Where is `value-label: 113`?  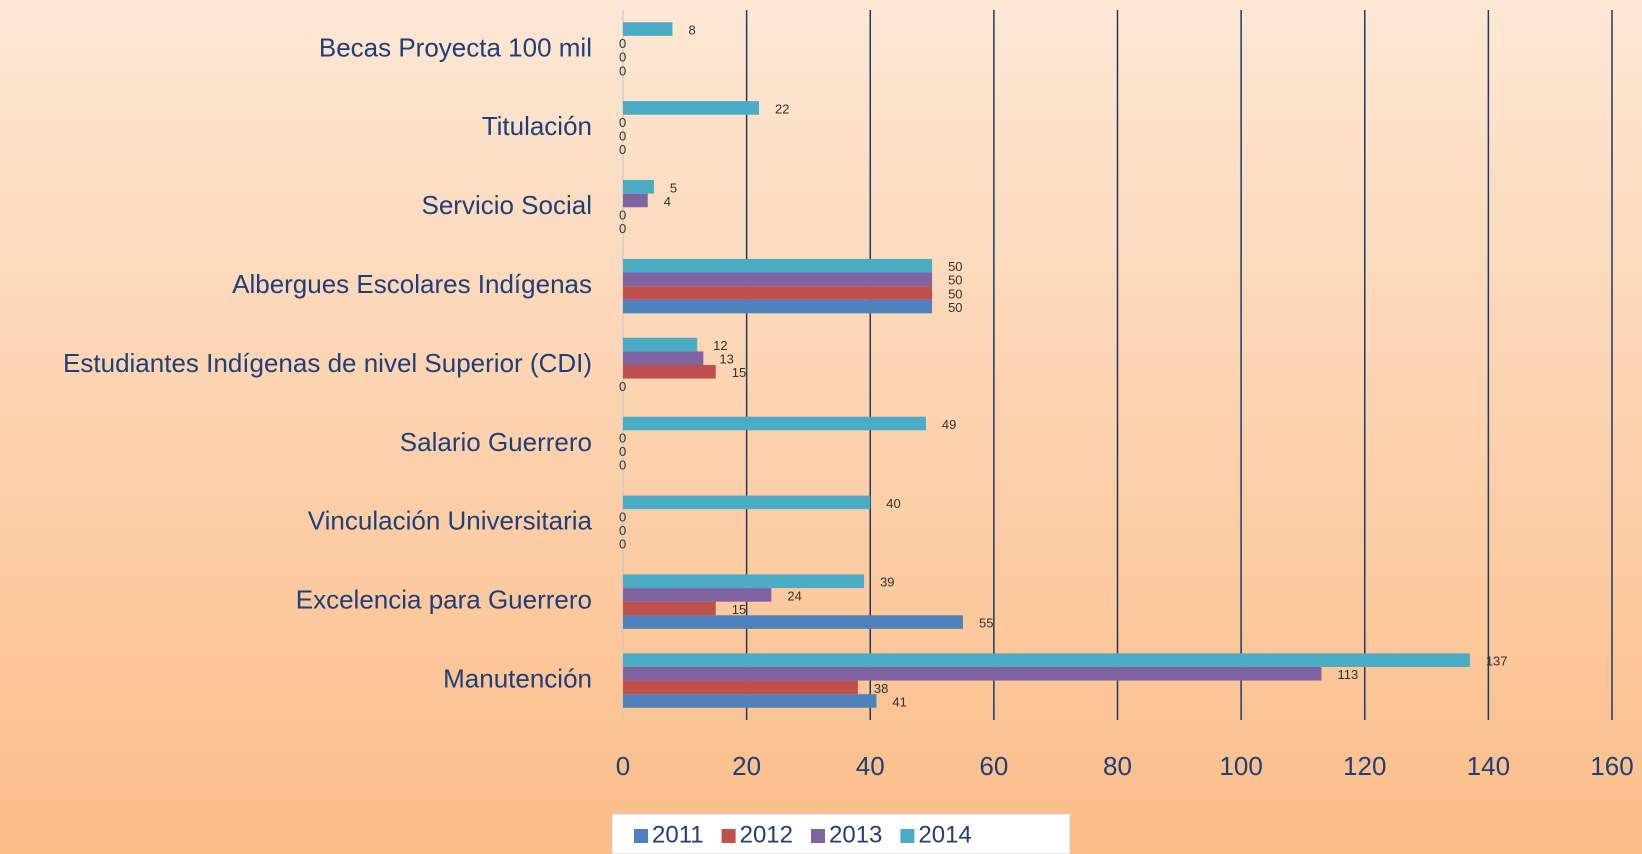 value-label: 113 is located at coordinates (1347, 674).